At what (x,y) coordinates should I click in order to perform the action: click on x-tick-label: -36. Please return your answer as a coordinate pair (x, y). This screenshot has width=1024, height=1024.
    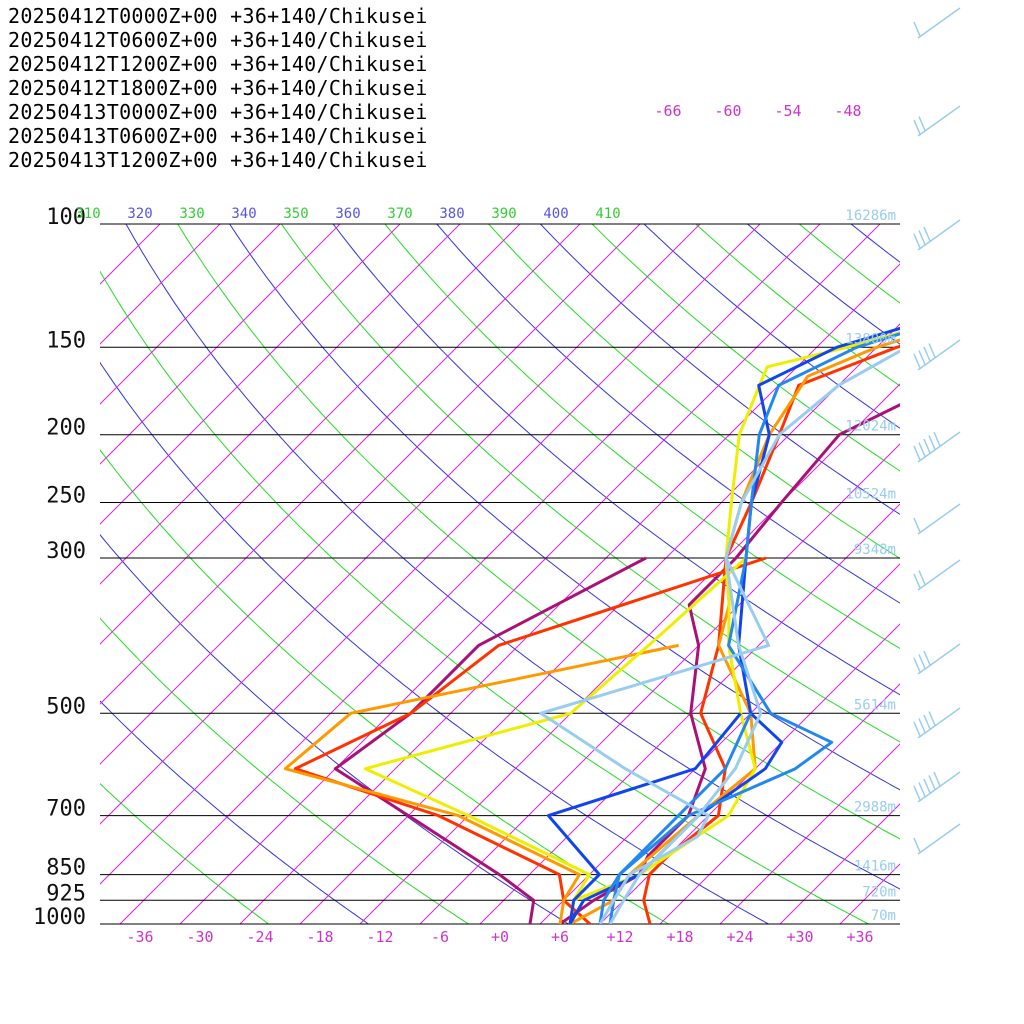
    Looking at the image, I should click on (139, 937).